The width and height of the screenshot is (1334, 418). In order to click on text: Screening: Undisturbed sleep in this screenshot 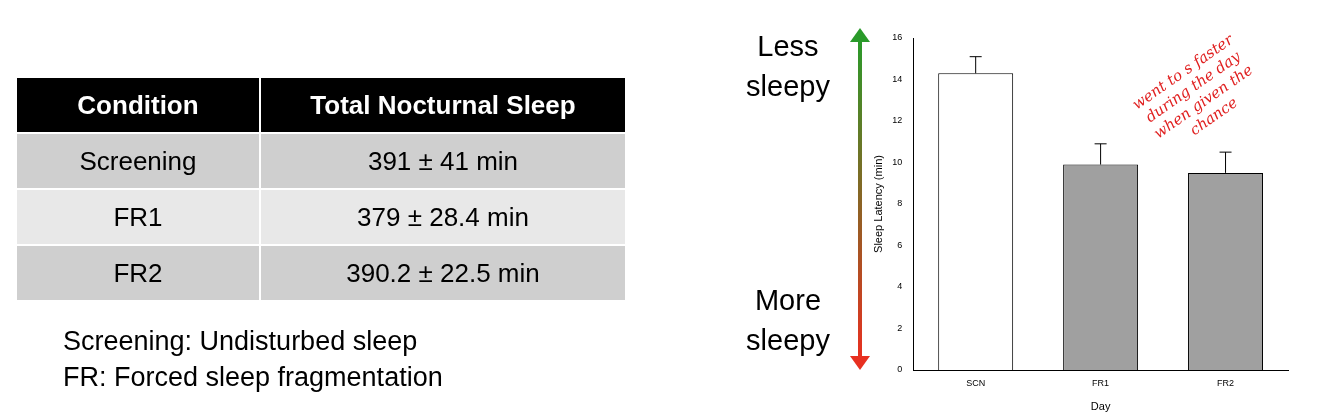, I will do `click(241, 341)`.